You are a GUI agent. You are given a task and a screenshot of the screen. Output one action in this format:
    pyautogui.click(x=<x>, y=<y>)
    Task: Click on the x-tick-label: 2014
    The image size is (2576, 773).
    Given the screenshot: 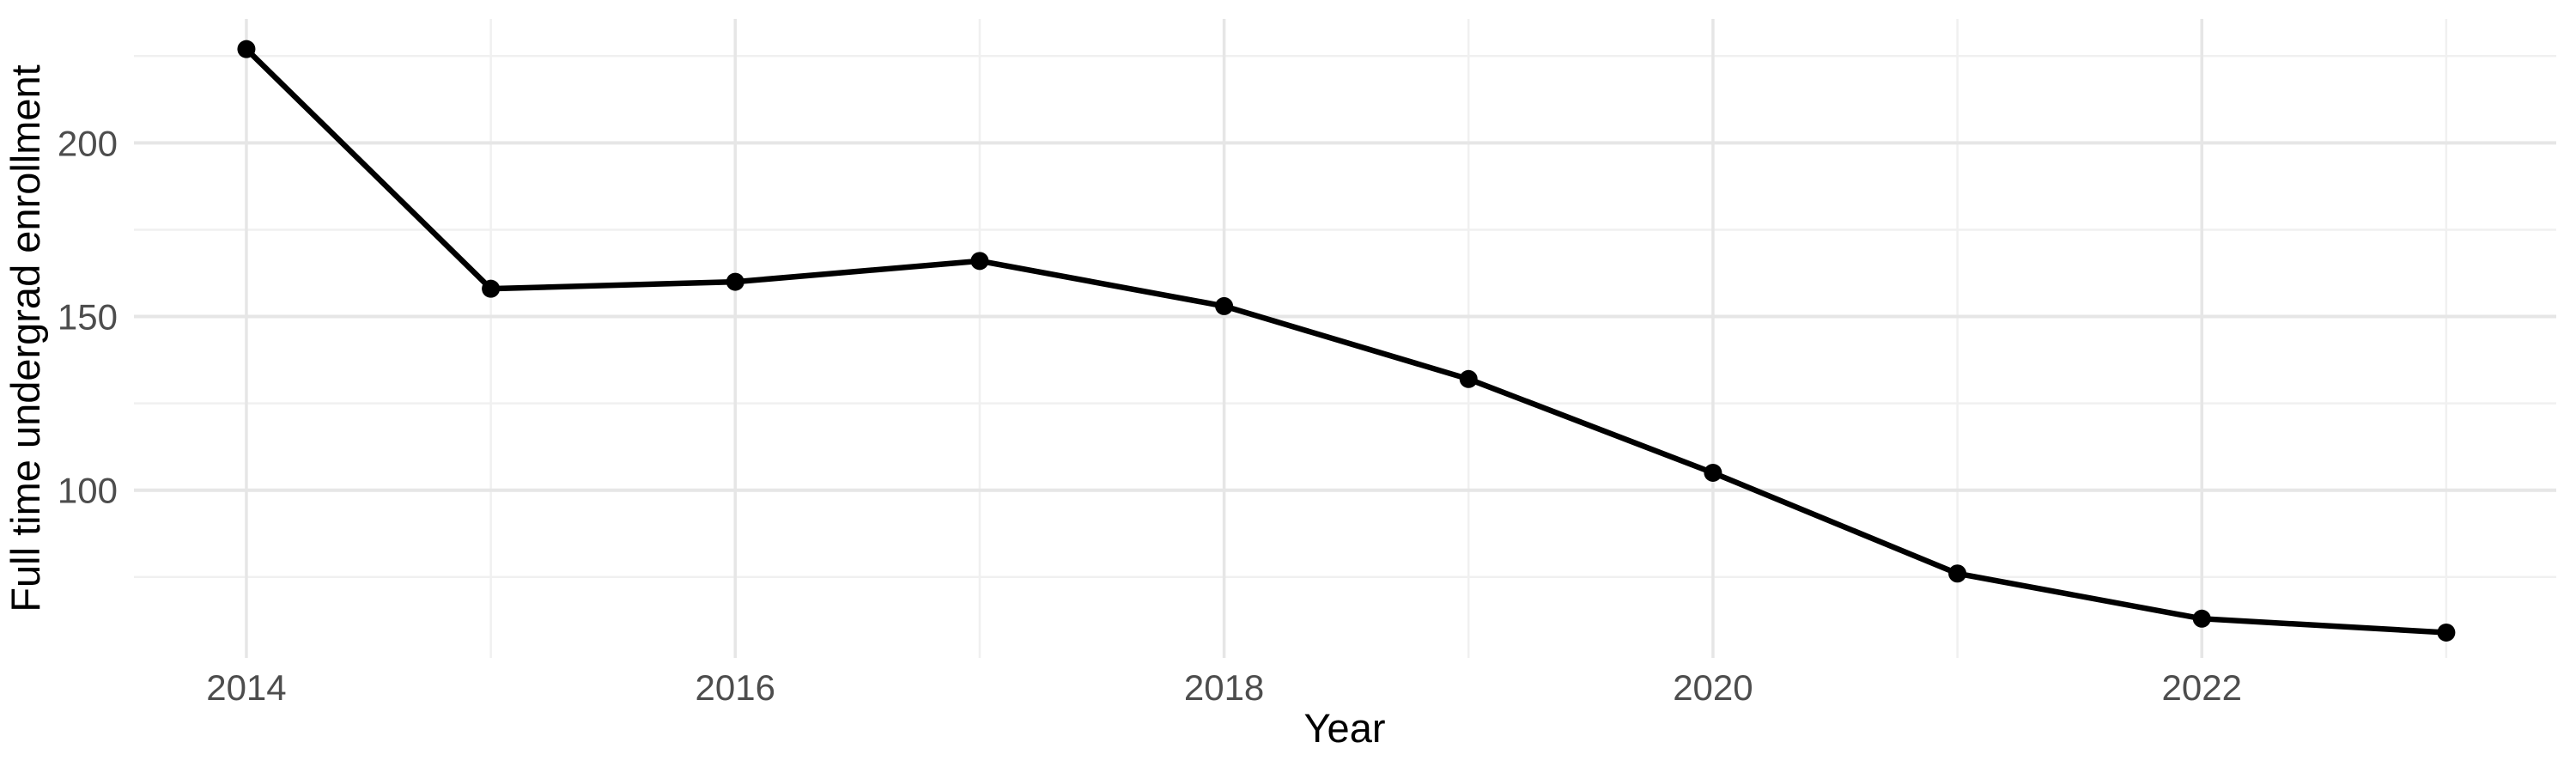 What is the action you would take?
    pyautogui.click(x=246, y=687)
    